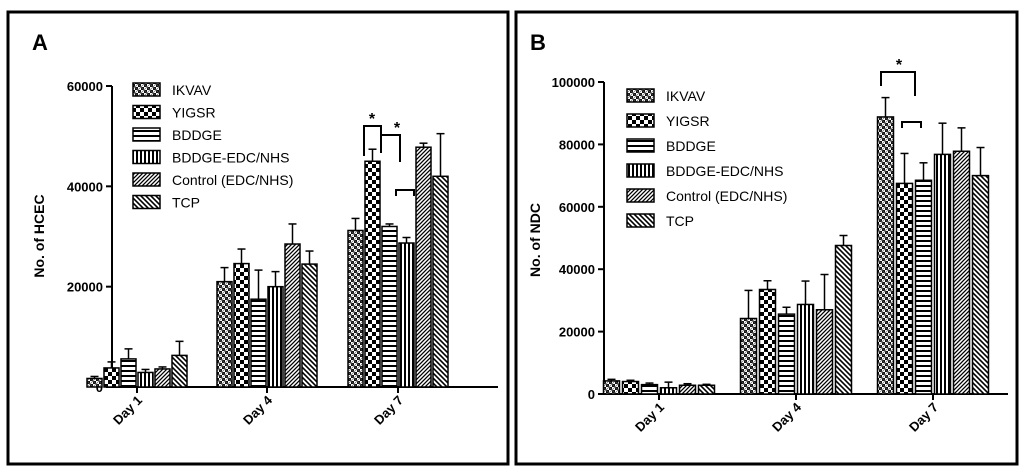  I want to click on y-tick-label: 100000, so click(573, 82).